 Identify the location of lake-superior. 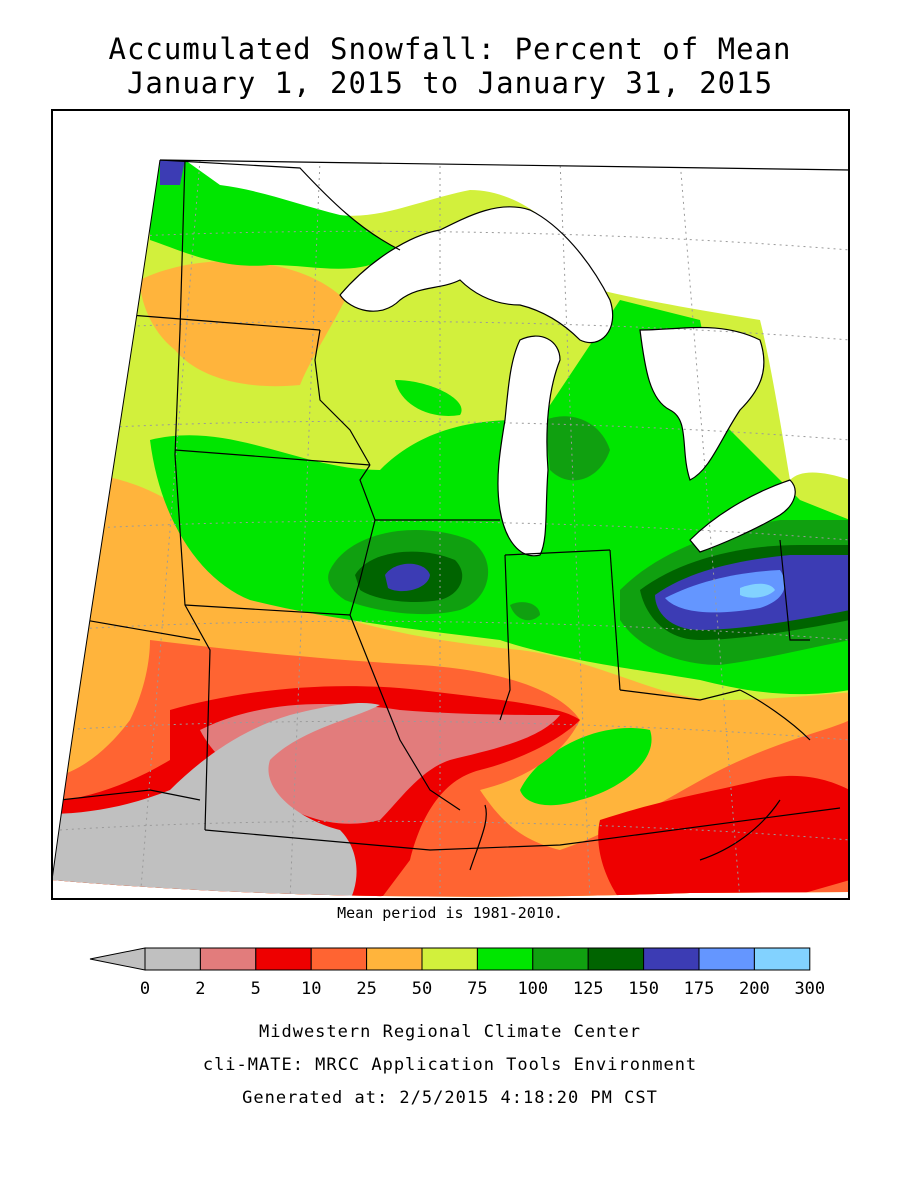
(476, 274).